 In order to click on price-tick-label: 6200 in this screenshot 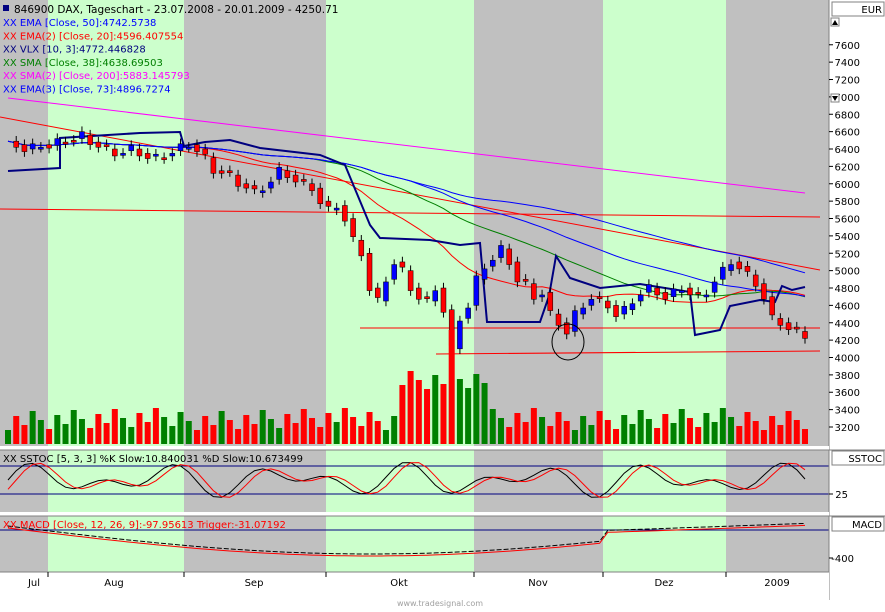, I will do `click(847, 167)`.